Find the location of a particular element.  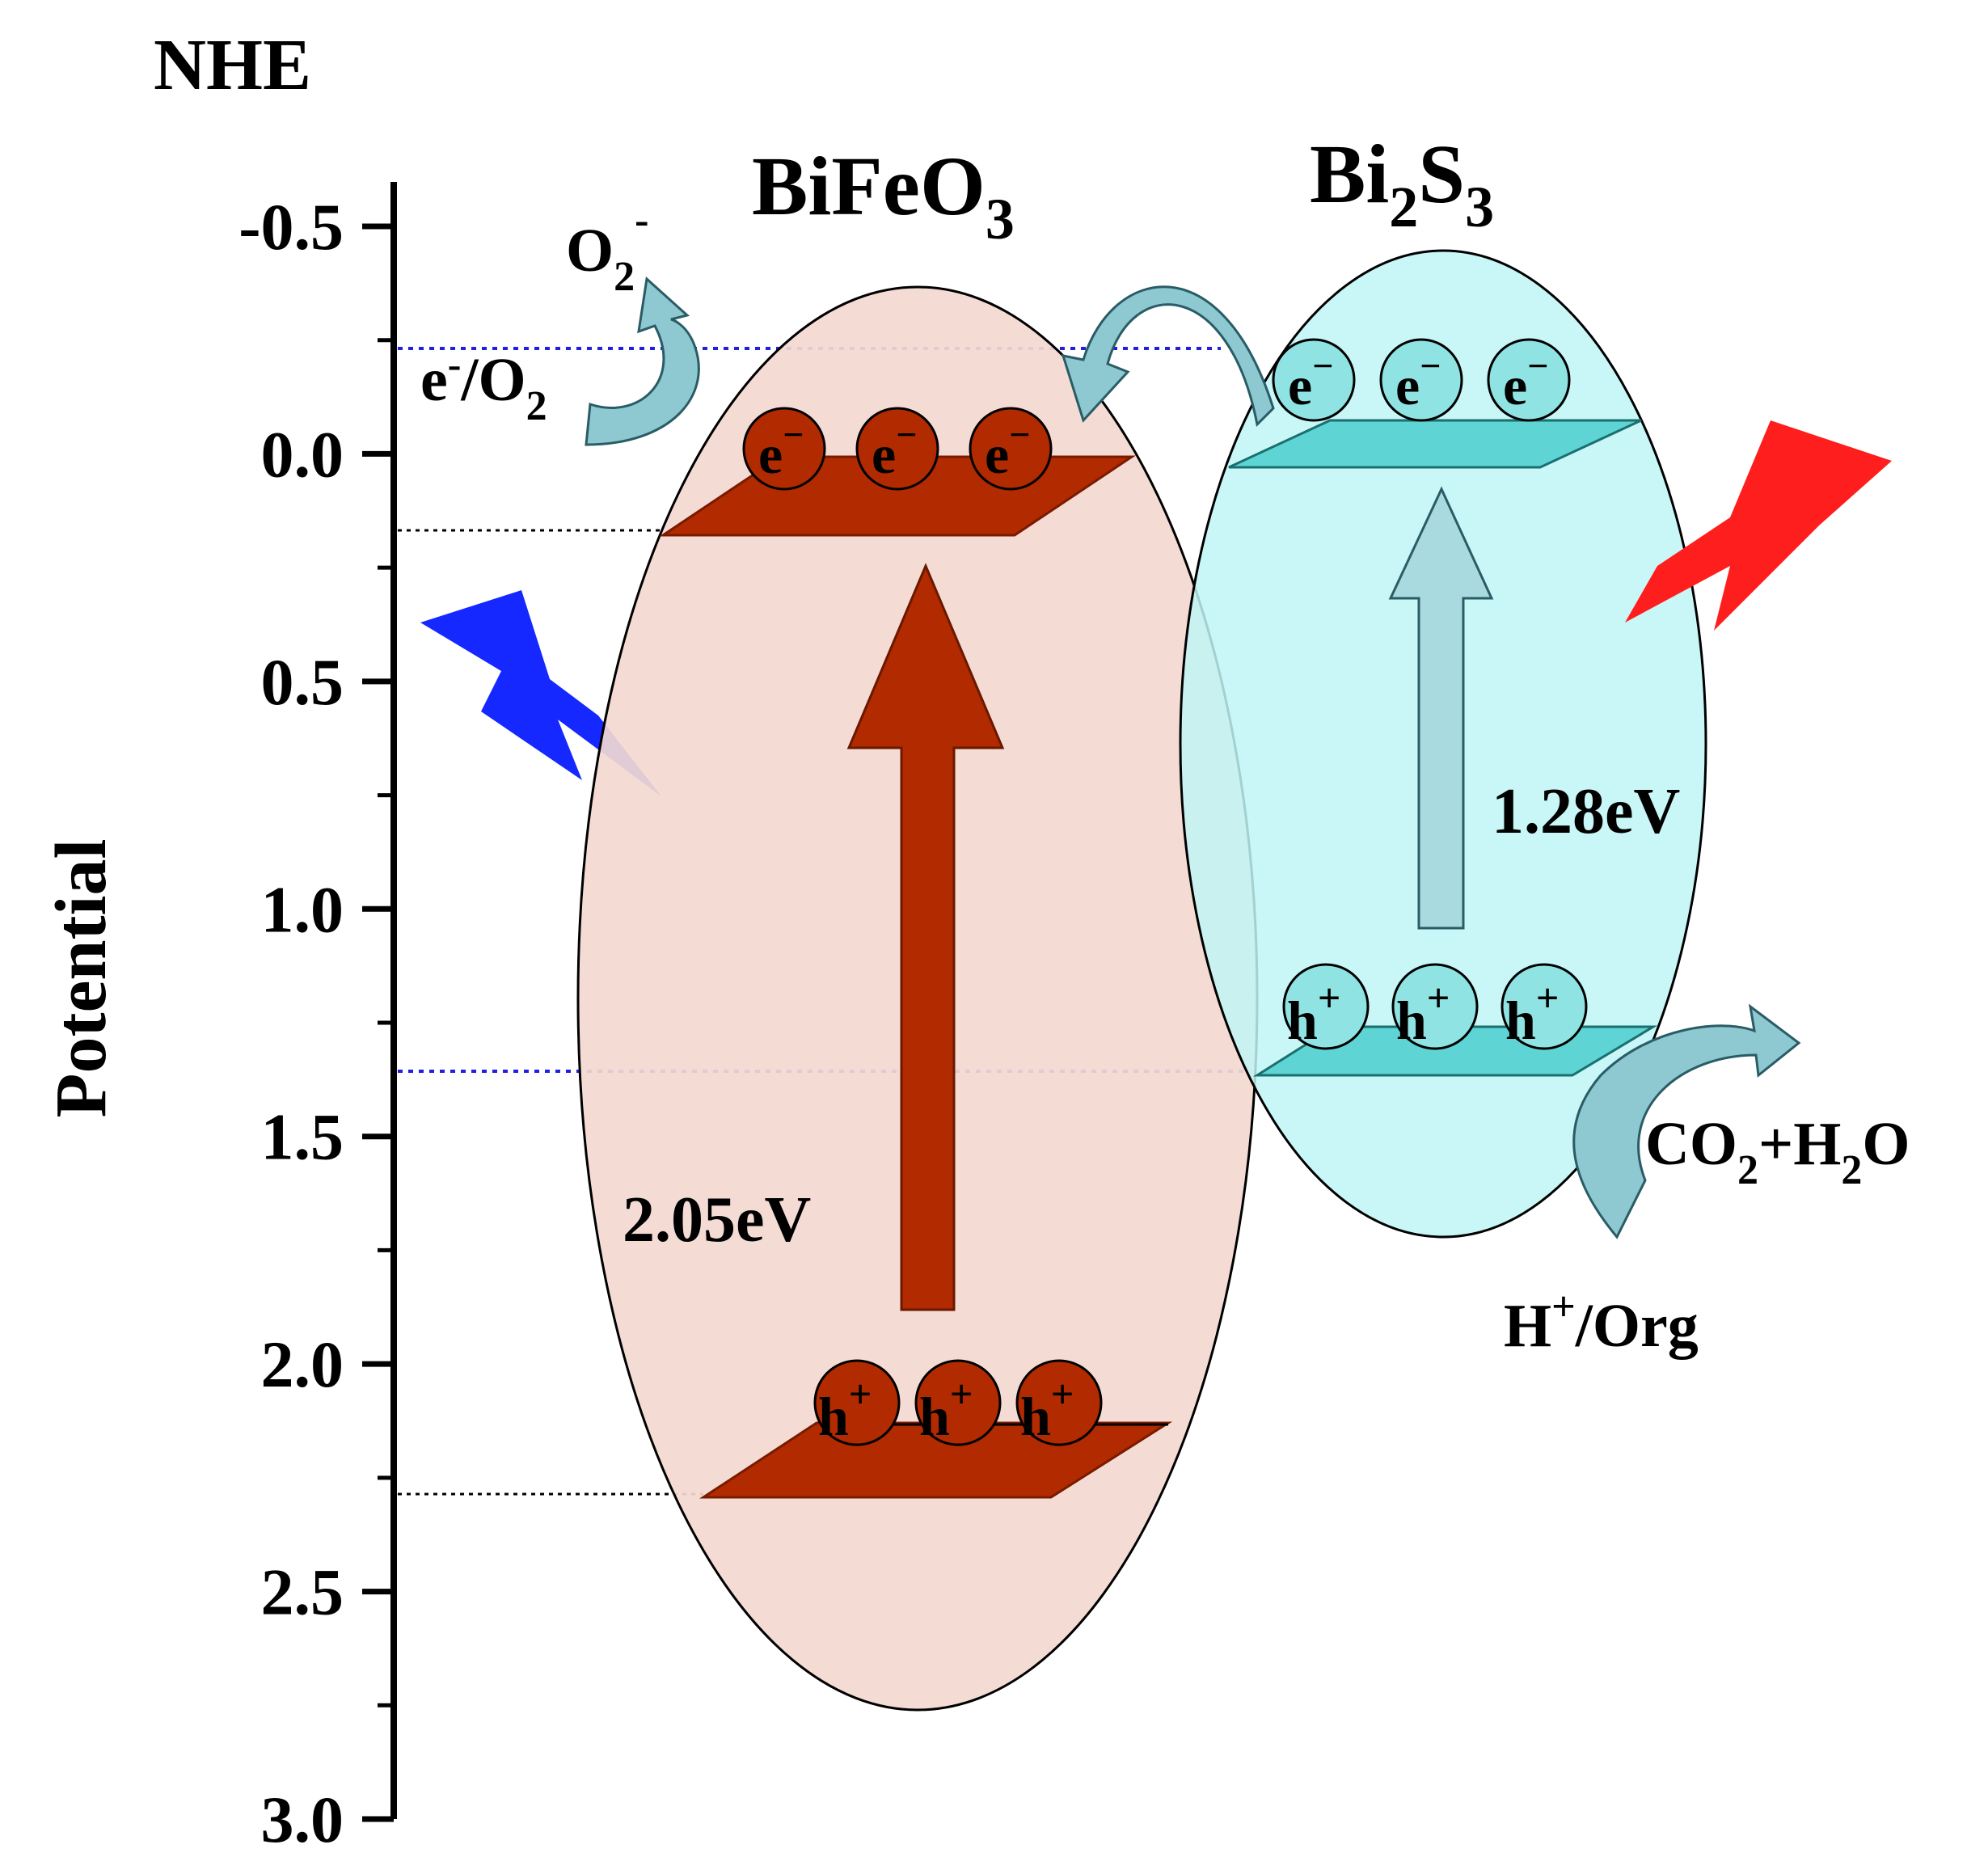

y-axis-tick-label: 0.0 is located at coordinates (302, 454).